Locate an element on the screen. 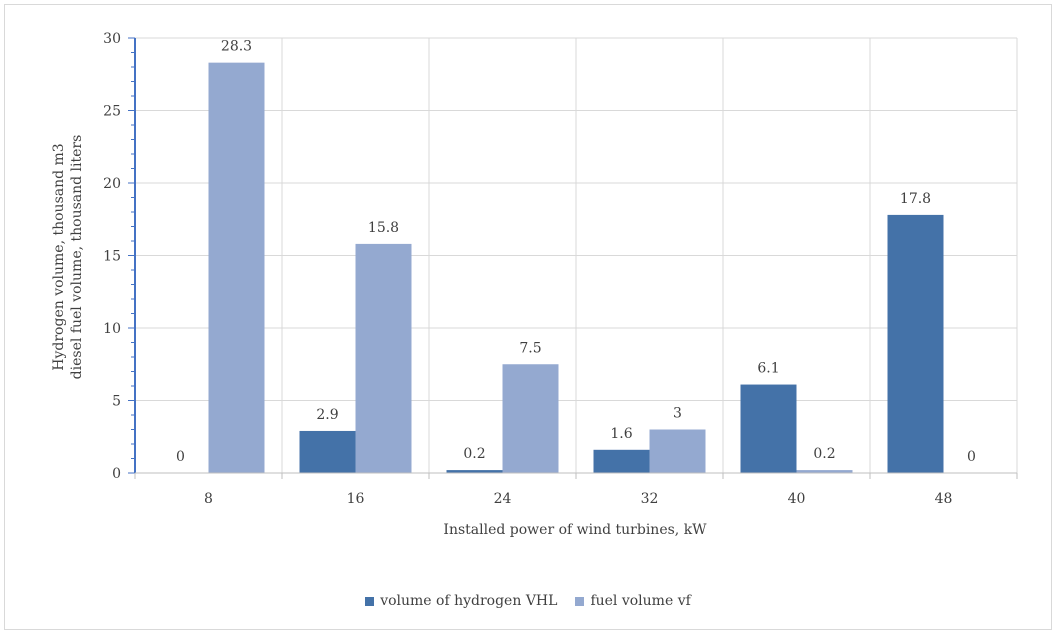  x-tick-label: 32 is located at coordinates (650, 499).